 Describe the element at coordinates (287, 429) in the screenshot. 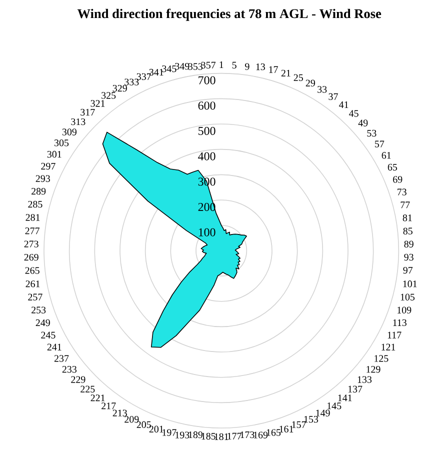

I see `spoke-label: 161` at that location.